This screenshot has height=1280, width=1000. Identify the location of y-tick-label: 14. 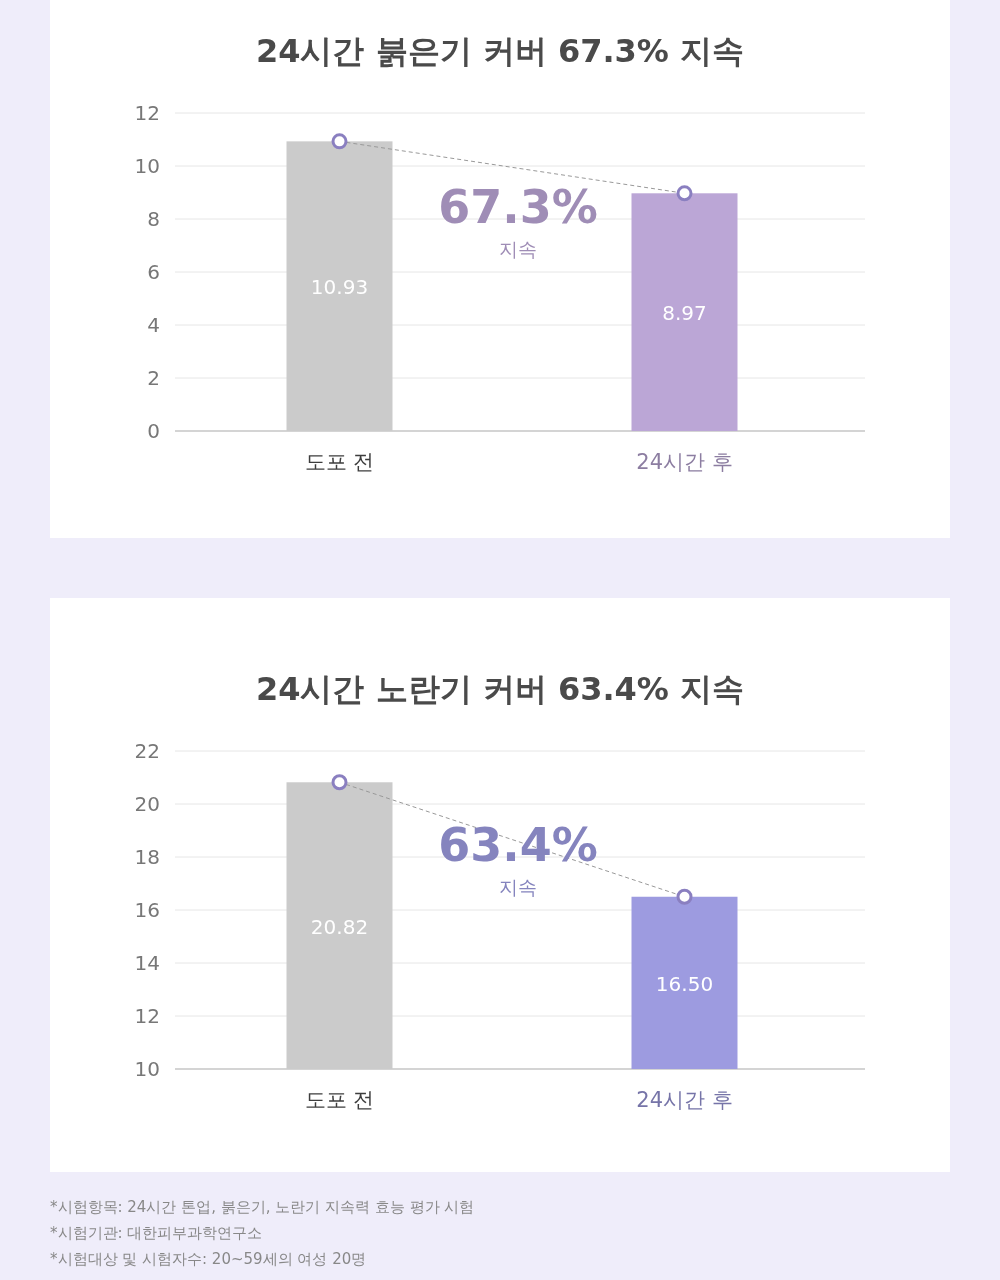
(147, 963).